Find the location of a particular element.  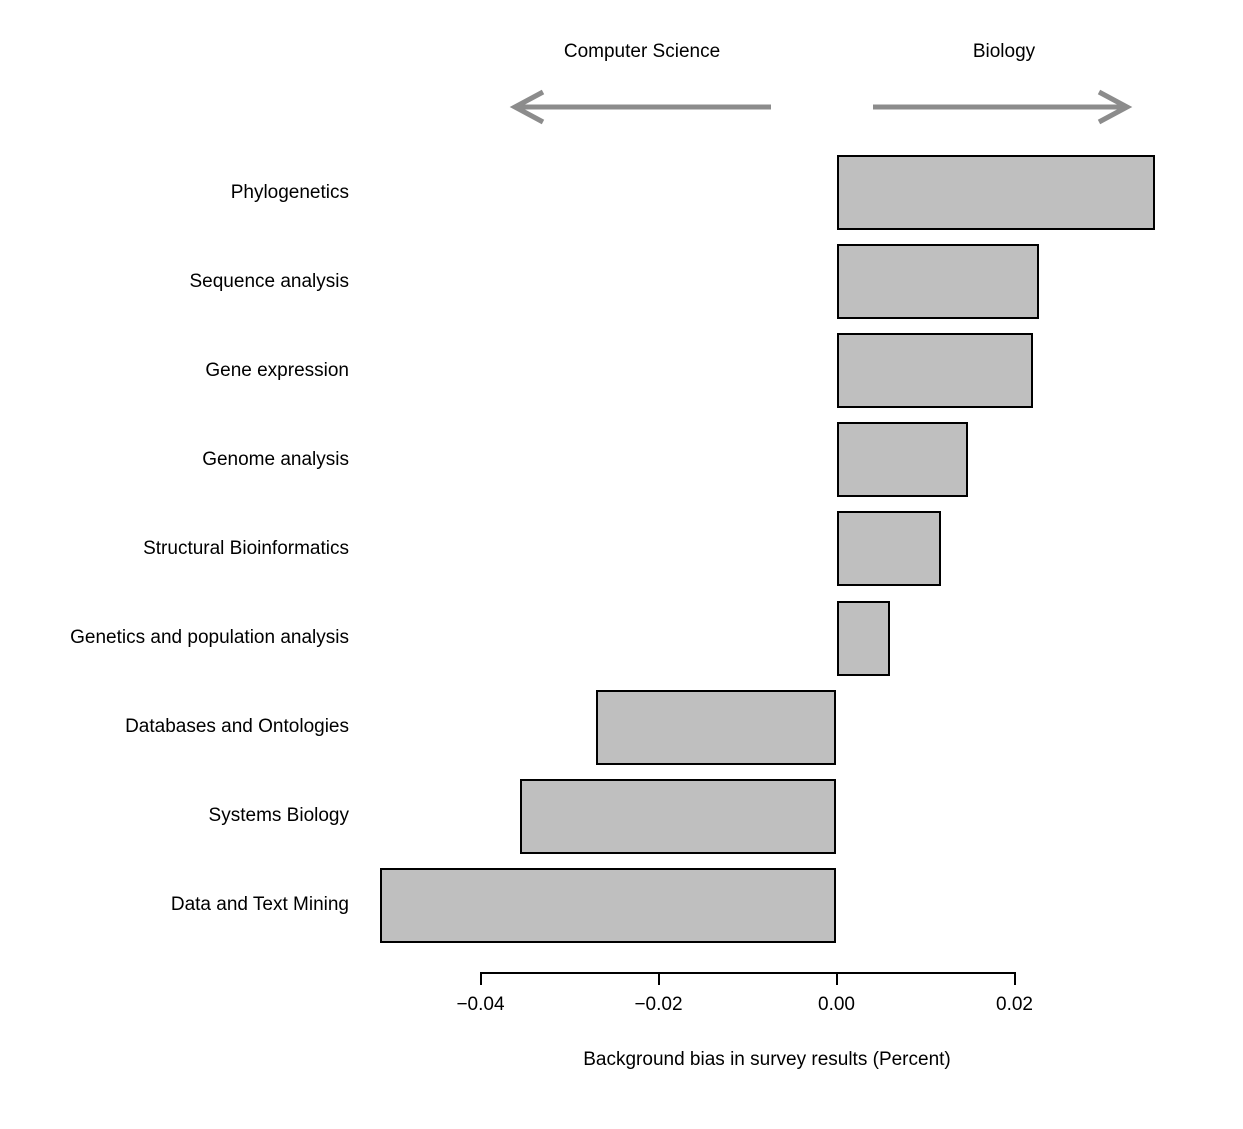

x-axis-tick-label: 0.02 is located at coordinates (1014, 1004).